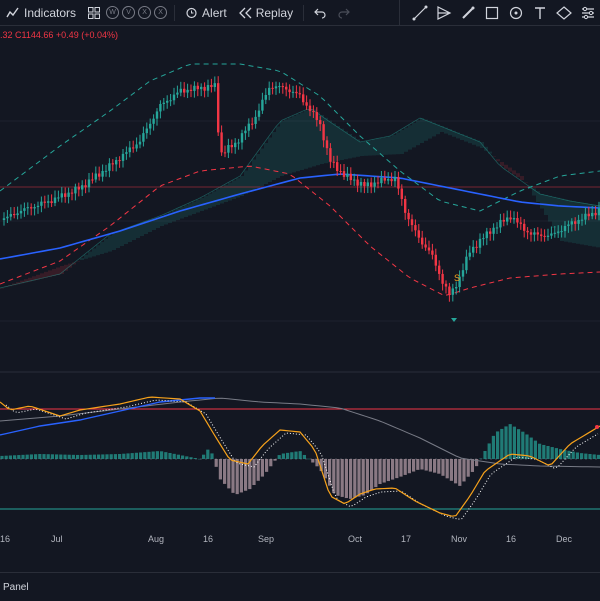 The width and height of the screenshot is (600, 601). What do you see at coordinates (206, 12) in the screenshot?
I see `alert-button: Alert` at bounding box center [206, 12].